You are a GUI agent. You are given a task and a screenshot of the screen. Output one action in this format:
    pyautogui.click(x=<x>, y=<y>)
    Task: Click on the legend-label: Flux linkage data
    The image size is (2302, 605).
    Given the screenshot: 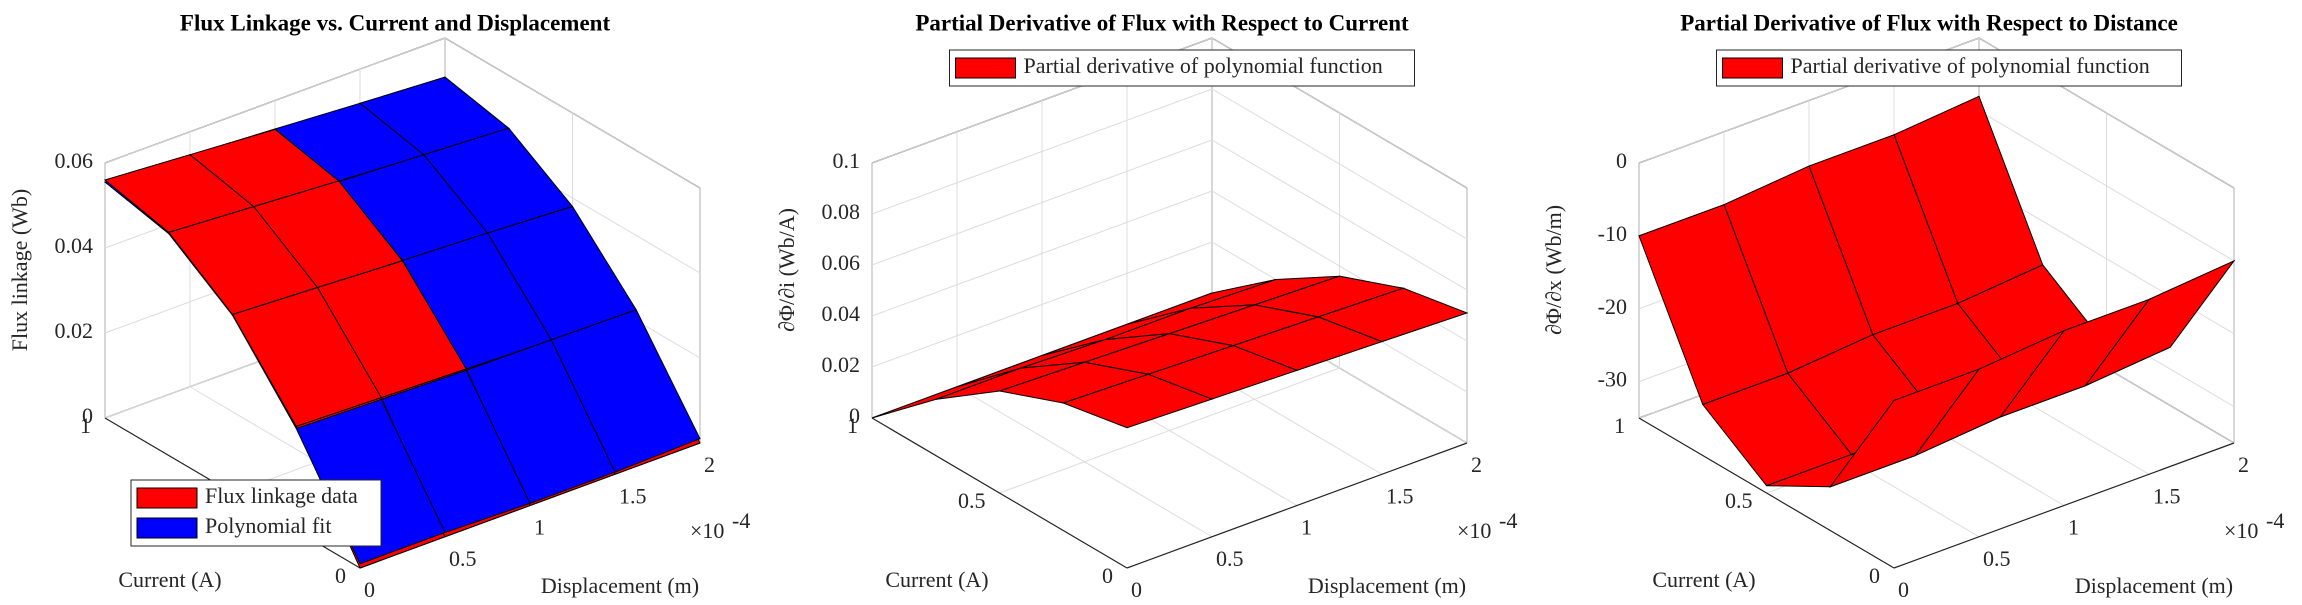 What is the action you would take?
    pyautogui.click(x=281, y=495)
    